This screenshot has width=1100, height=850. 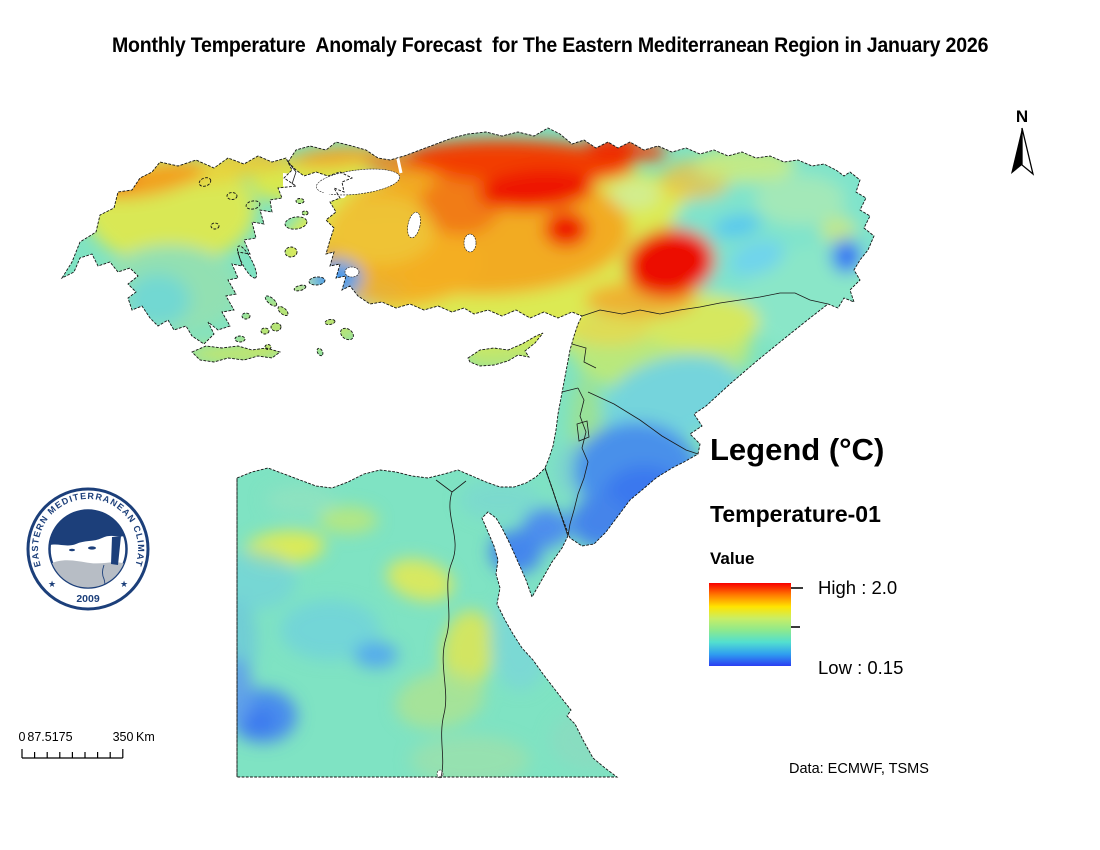 I want to click on border-egypt-israel, so click(x=556, y=502).